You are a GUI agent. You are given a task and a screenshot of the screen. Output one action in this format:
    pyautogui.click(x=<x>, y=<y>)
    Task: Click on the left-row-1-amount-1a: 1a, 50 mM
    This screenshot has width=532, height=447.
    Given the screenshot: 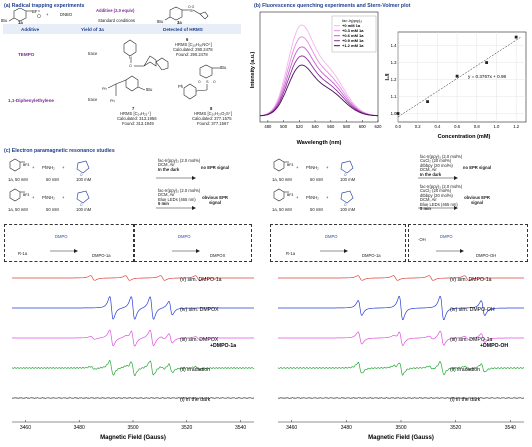 What is the action you would take?
    pyautogui.click(x=18, y=209)
    